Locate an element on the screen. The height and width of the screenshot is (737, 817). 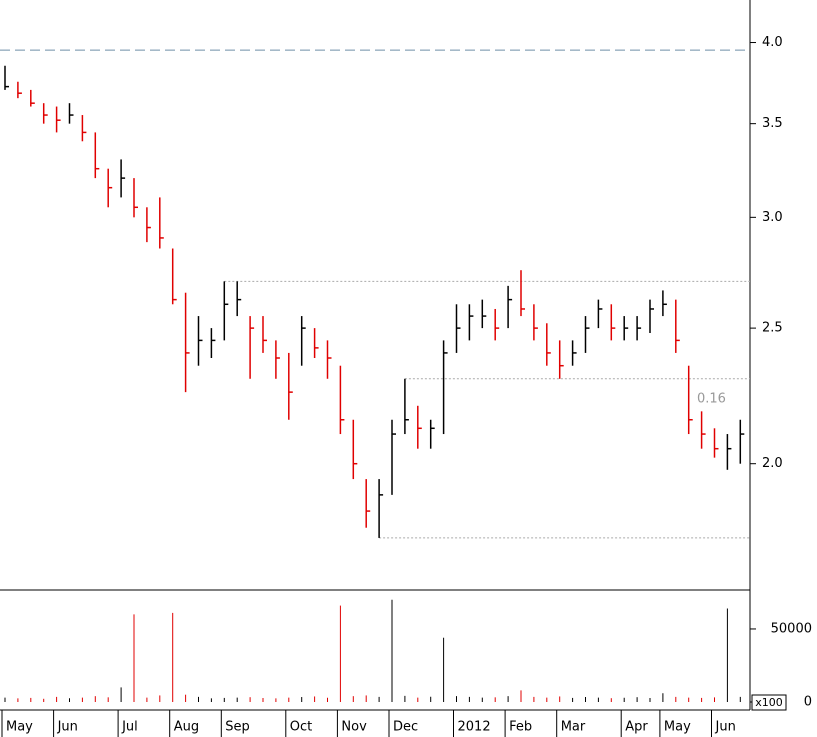
volume-unit: x100 is located at coordinates (769, 702).